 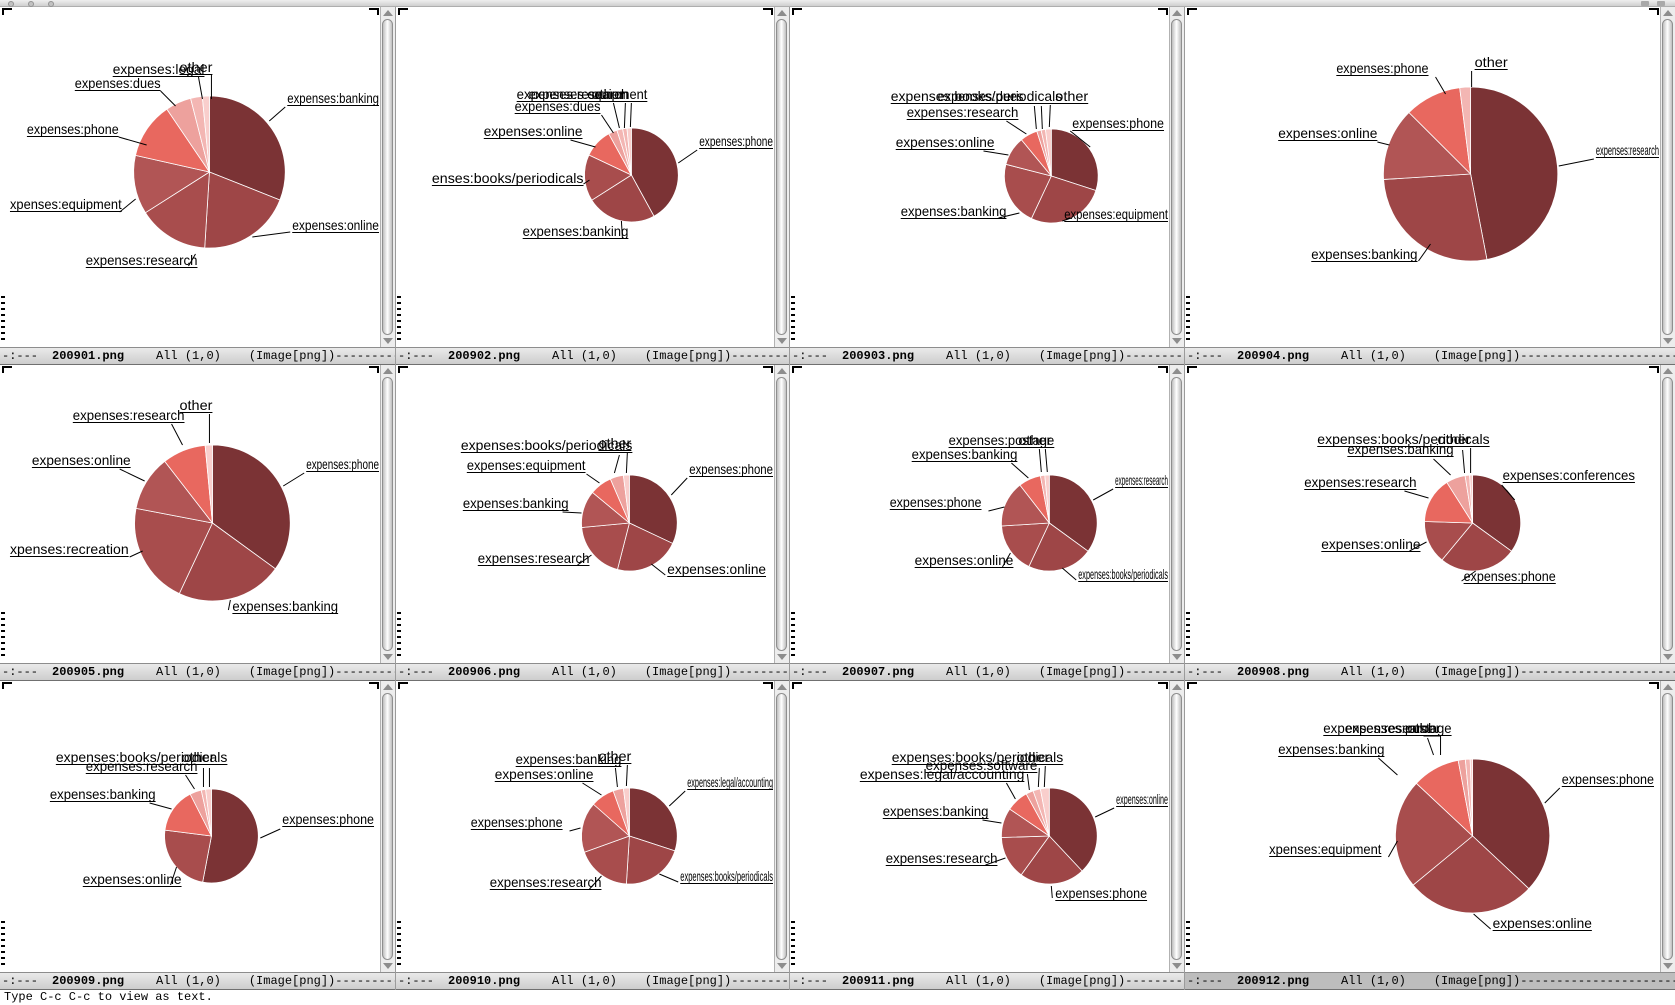 I want to click on zoom-button, so click(x=51, y=4).